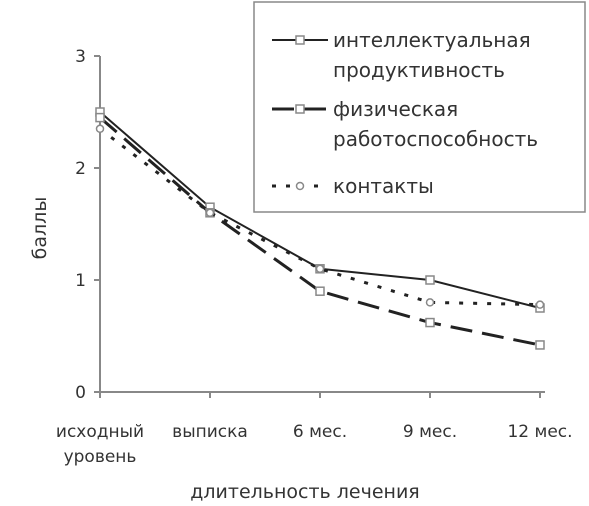 The image size is (589, 506). Describe the element at coordinates (320, 432) in the screenshot. I see `x-tick-label: 6 мес.` at that location.